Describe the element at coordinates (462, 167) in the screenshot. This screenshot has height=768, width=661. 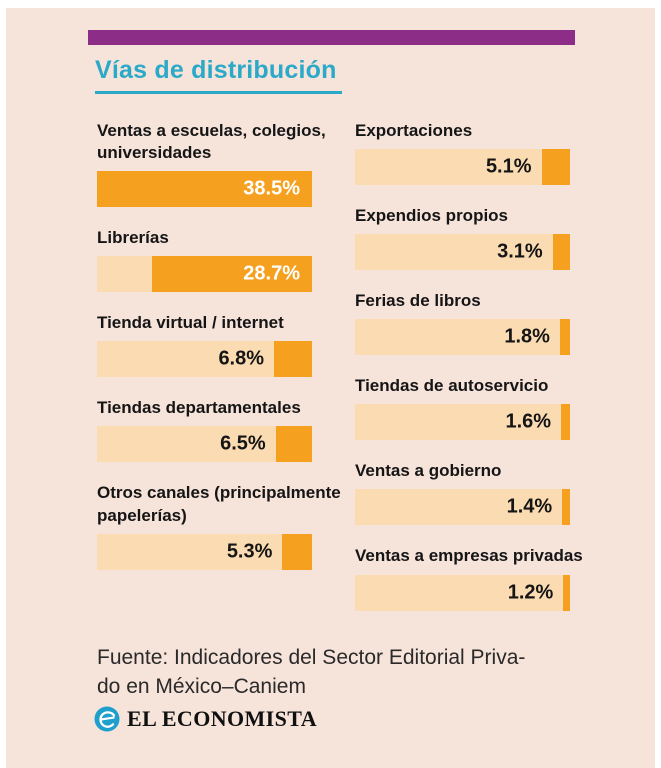
I see `bar-track: 5.1%` at that location.